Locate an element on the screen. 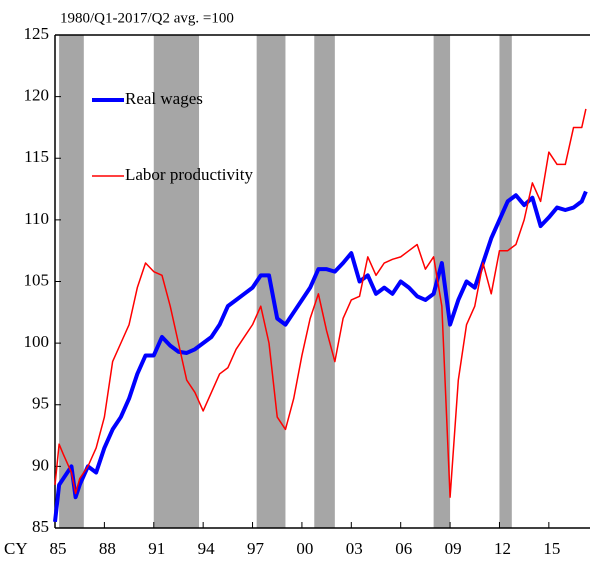  x-tick-label: 03 is located at coordinates (354, 548).